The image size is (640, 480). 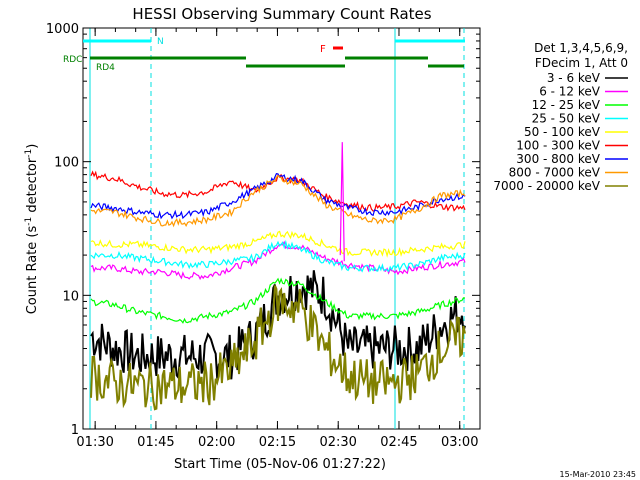 What do you see at coordinates (546, 186) in the screenshot?
I see `legend-label: 7000 - 20000 keV` at bounding box center [546, 186].